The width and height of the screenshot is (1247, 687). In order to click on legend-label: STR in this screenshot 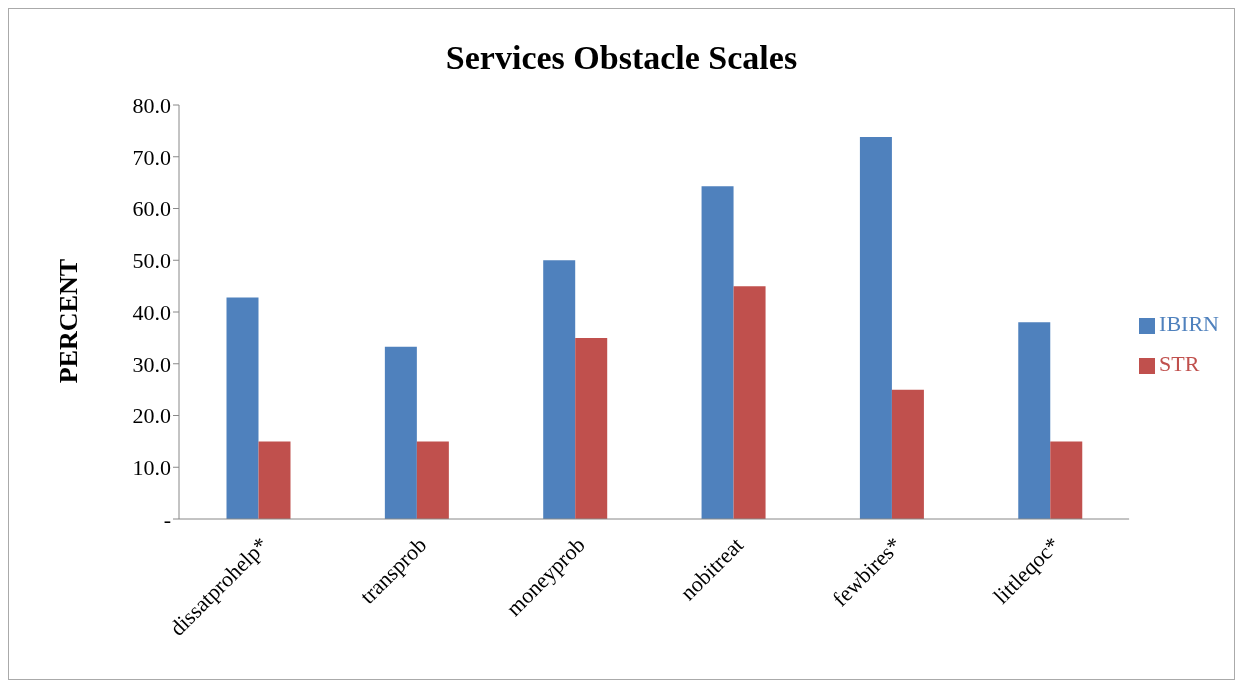, I will do `click(1179, 363)`.